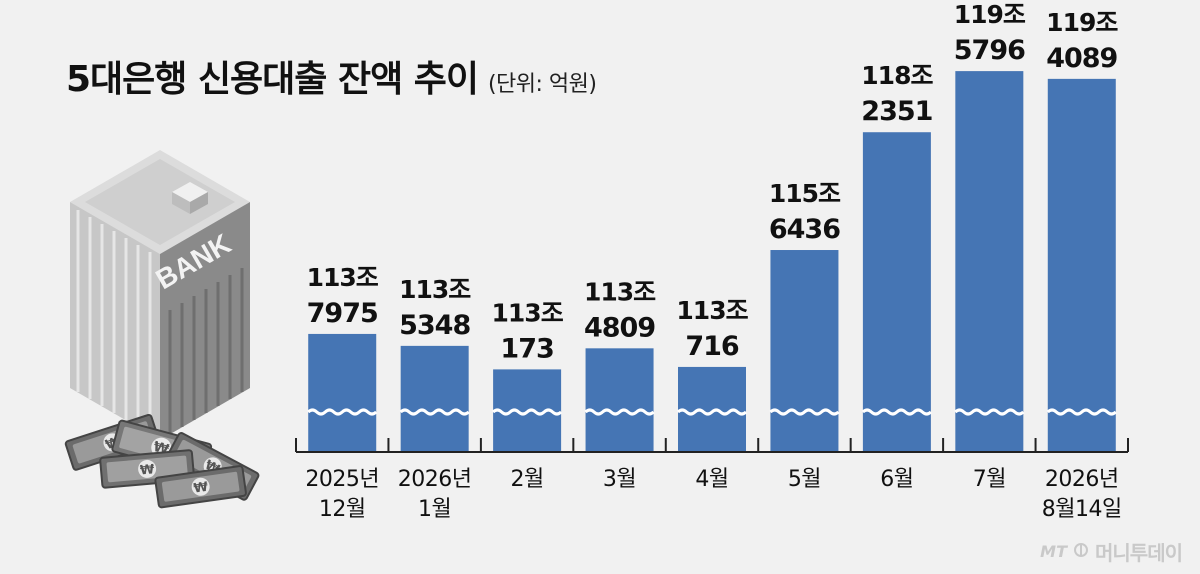 The height and width of the screenshot is (574, 1200). What do you see at coordinates (989, 50) in the screenshot?
I see `data-label-eok: 5796` at bounding box center [989, 50].